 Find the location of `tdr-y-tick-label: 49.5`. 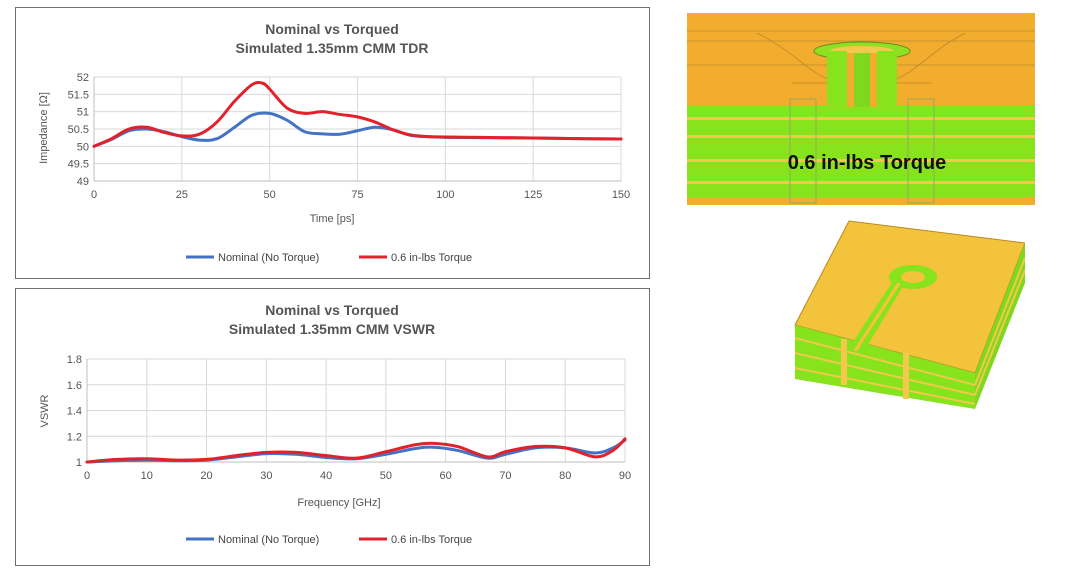

tdr-y-tick-label: 49.5 is located at coordinates (78, 165).